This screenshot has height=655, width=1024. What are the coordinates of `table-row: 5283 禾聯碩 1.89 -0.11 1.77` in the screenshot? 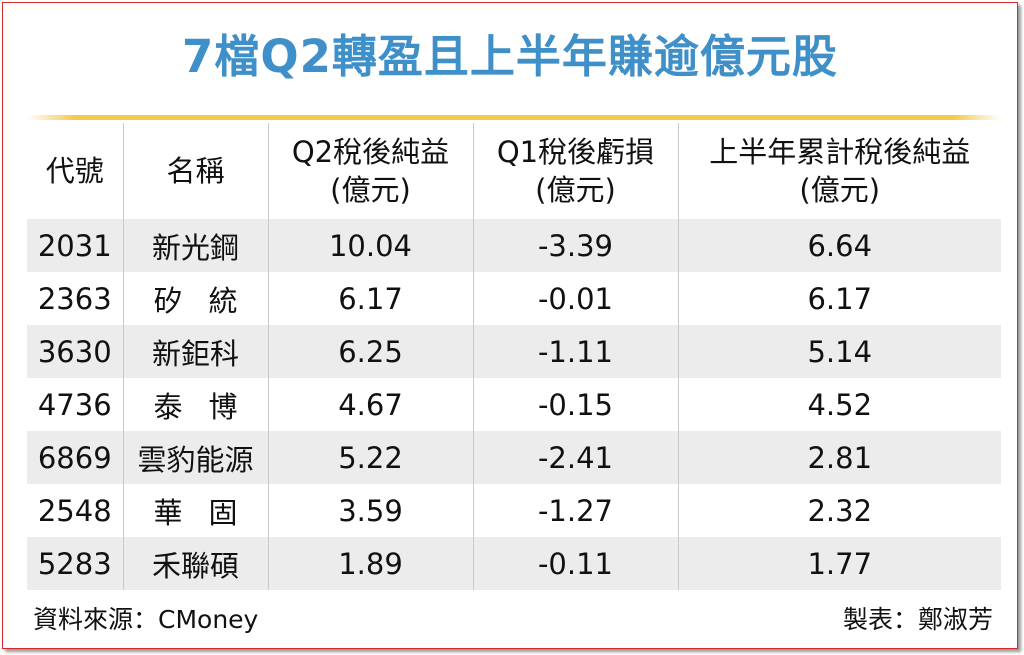 It's located at (514, 563).